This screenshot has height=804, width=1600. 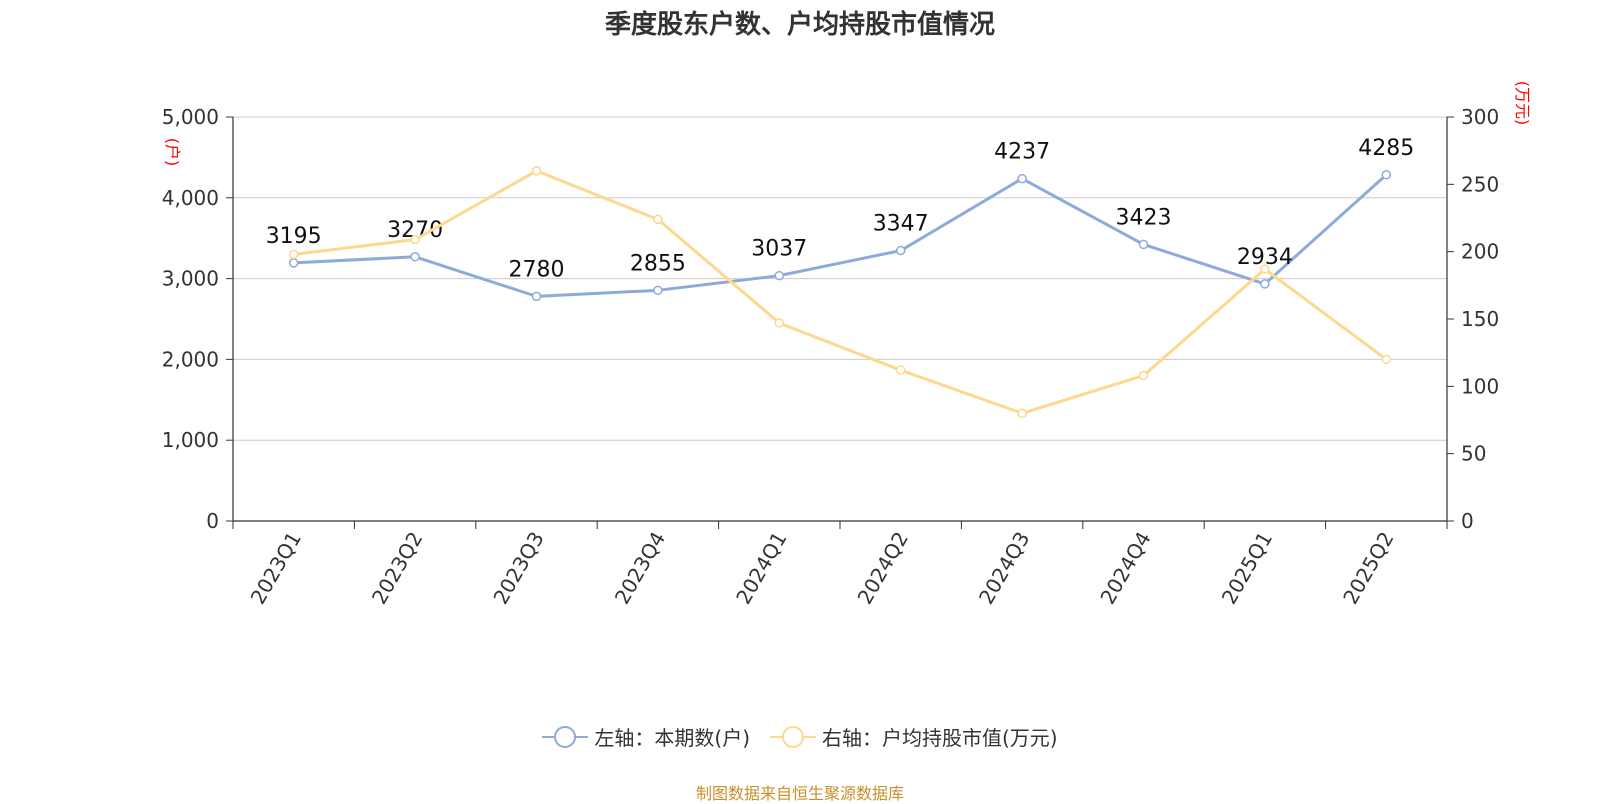 I want to click on legend-right-marker-icon, so click(x=793, y=736).